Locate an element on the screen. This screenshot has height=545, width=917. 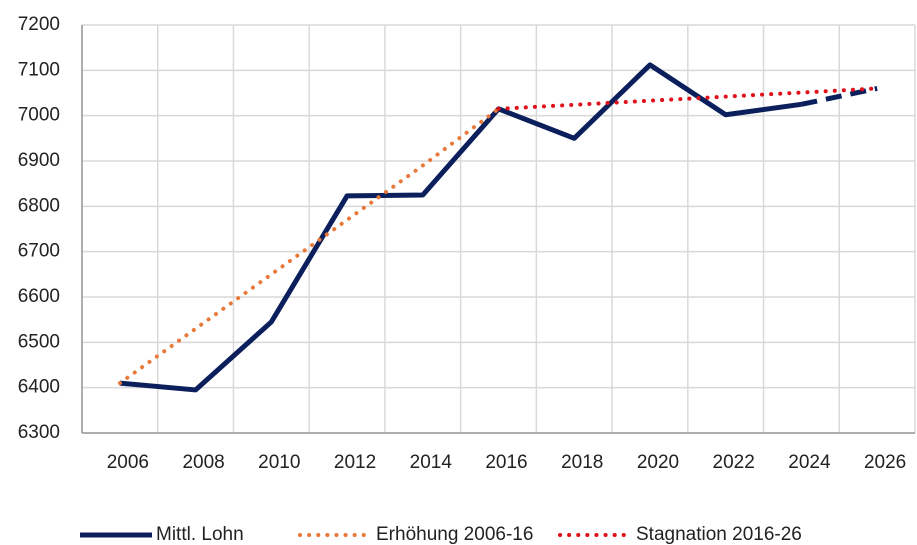
y-tick-label: 6400 is located at coordinates (39, 387).